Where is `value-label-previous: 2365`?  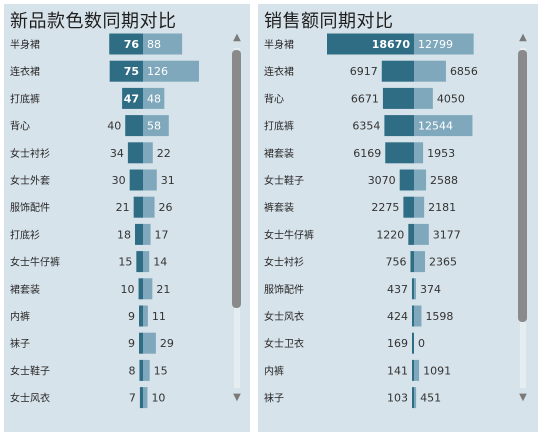 value-label-previous: 2365 is located at coordinates (443, 262).